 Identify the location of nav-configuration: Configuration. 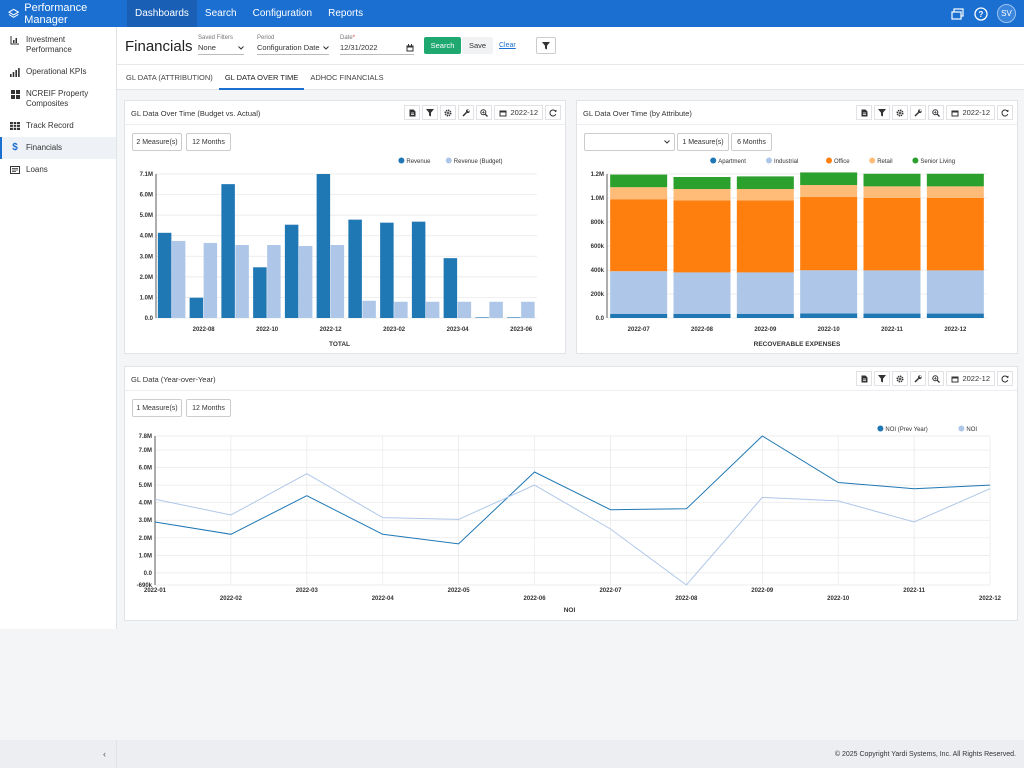
(282, 13).